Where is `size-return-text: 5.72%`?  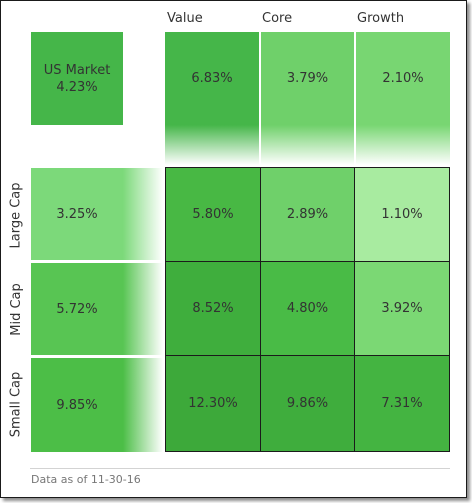
size-return-text: 5.72% is located at coordinates (77, 309).